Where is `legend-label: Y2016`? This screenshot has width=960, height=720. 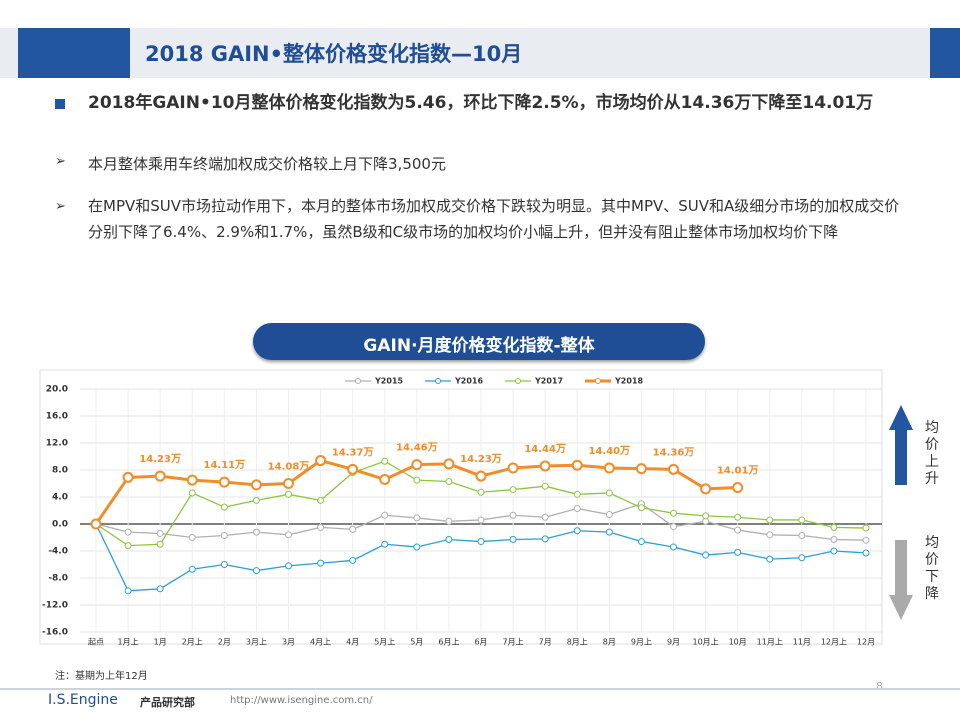 legend-label: Y2016 is located at coordinates (468, 381).